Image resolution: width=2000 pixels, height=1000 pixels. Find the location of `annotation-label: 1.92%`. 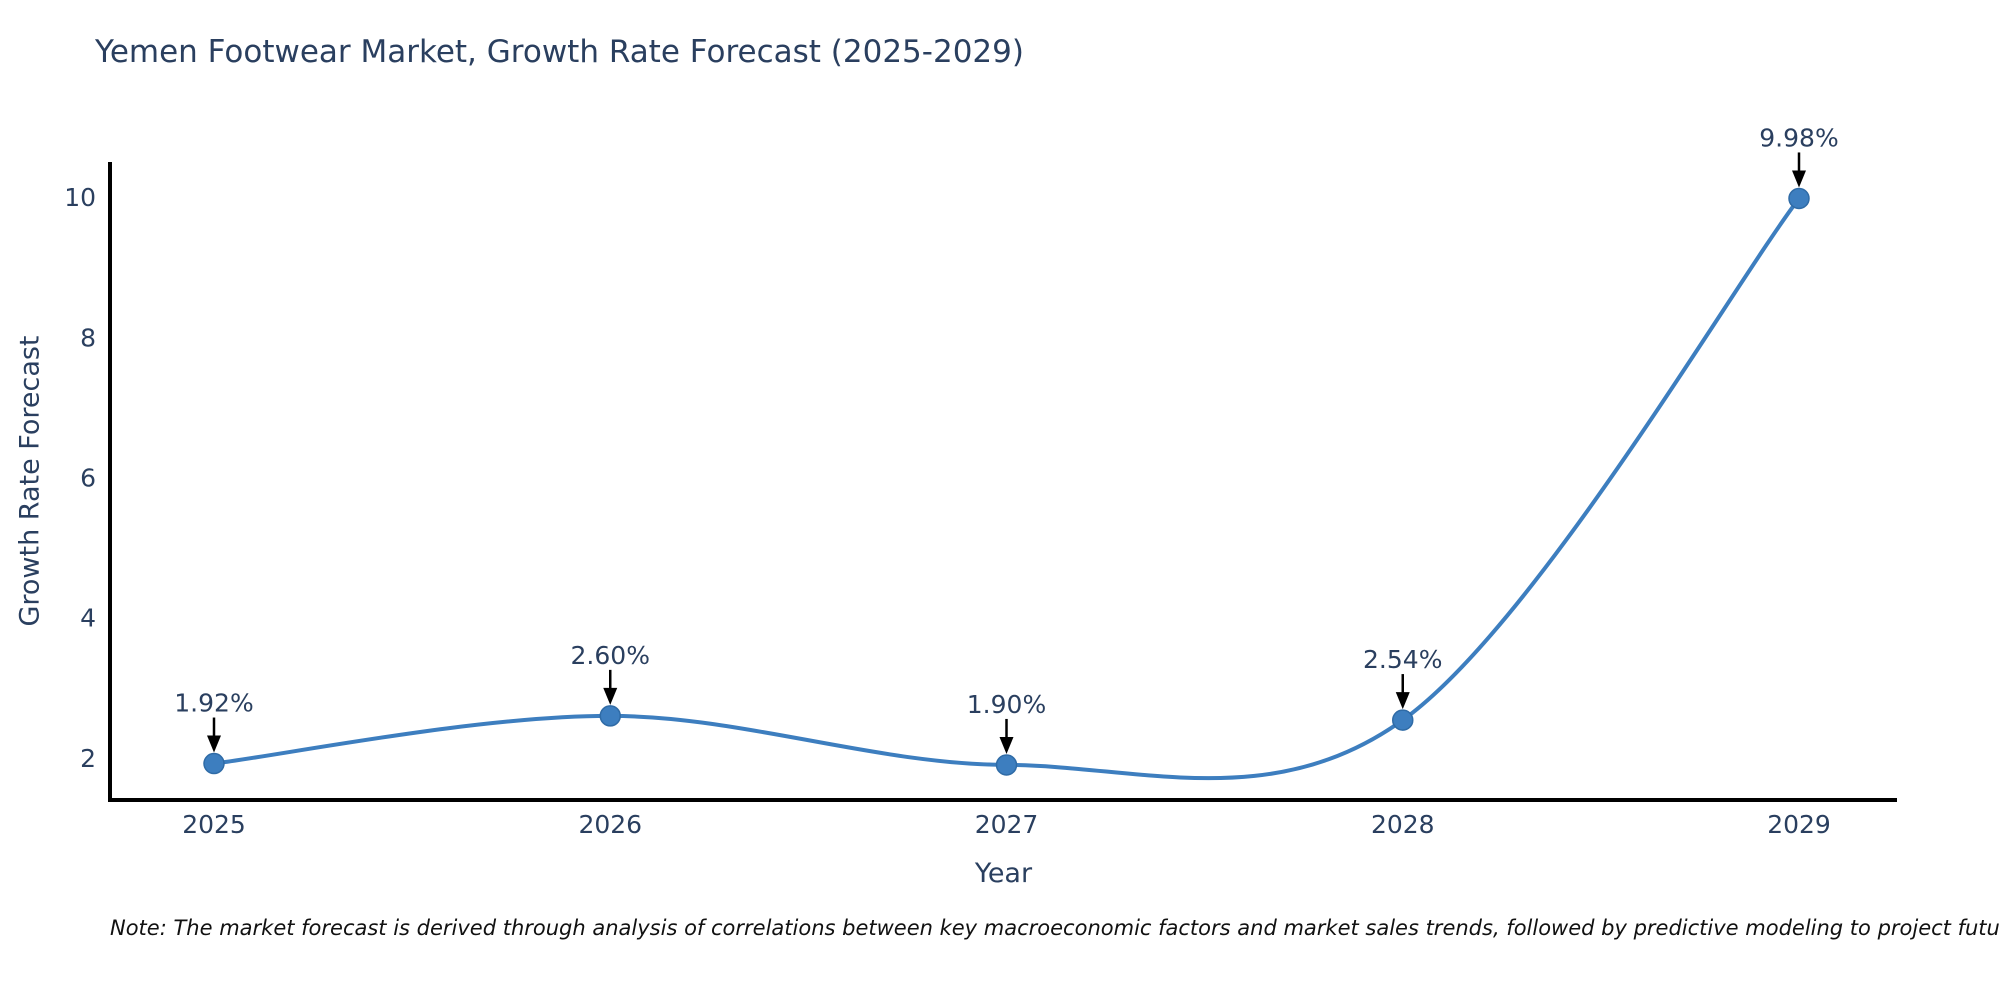

annotation-label: 1.92% is located at coordinates (213, 703).